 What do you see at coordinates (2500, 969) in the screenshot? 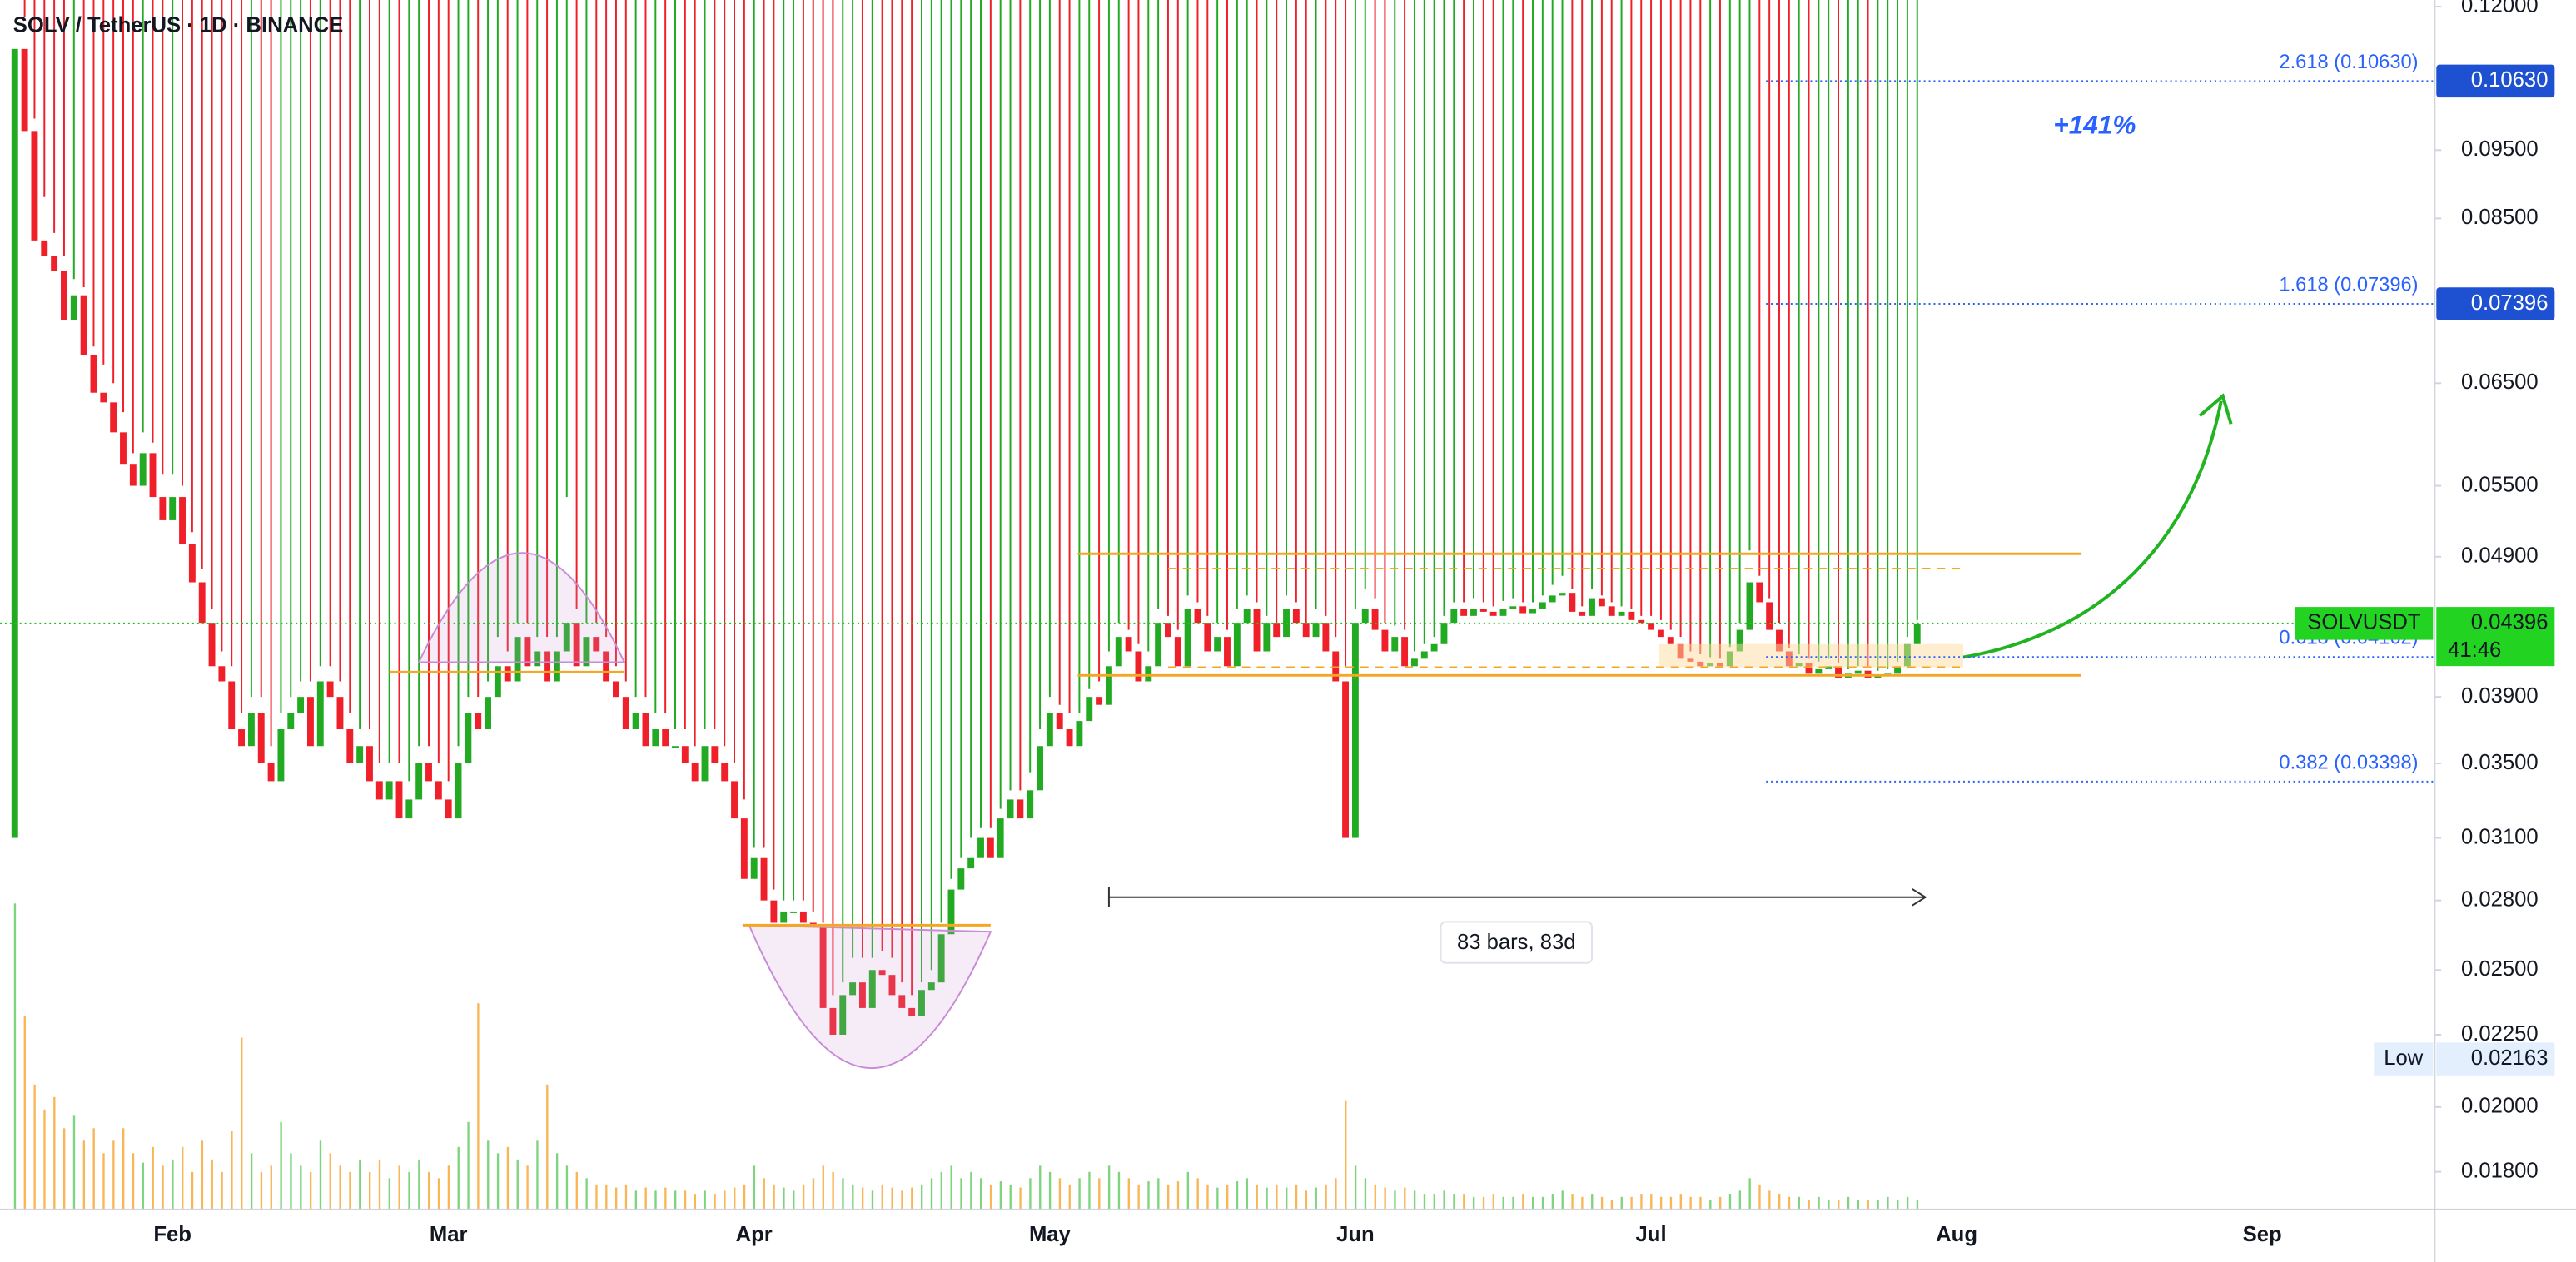
I see `y-tick-label: 0.02500` at bounding box center [2500, 969].